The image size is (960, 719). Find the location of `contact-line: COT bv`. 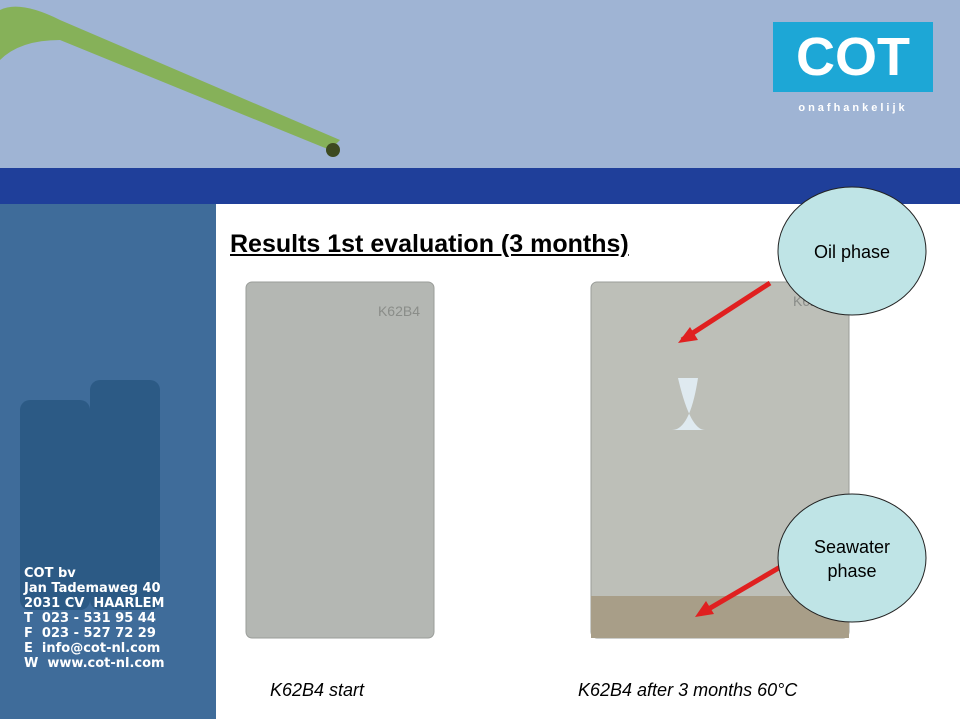

contact-line: COT bv is located at coordinates (50, 573).